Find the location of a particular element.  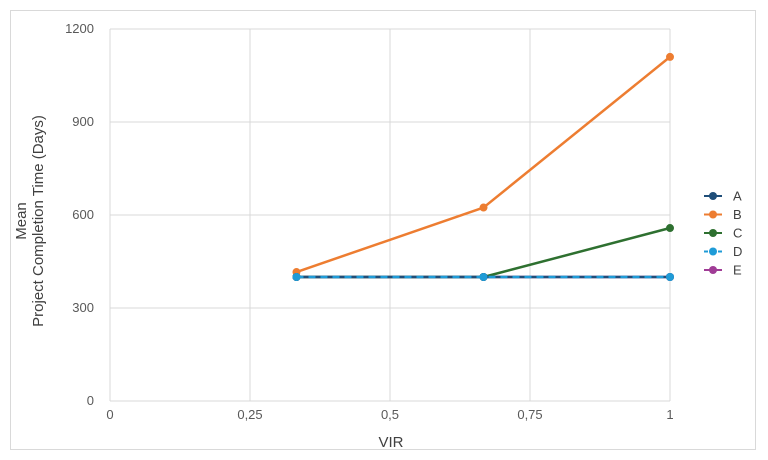

legend-item-E: E is located at coordinates (723, 270).